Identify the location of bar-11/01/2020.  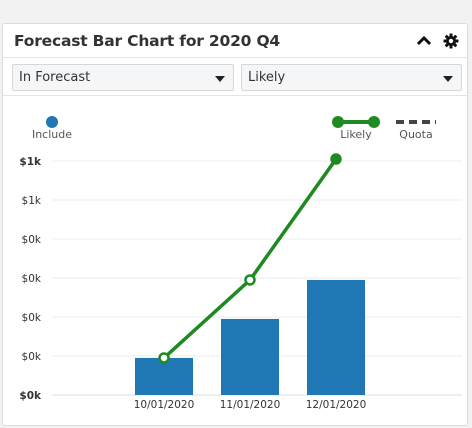
(250, 356).